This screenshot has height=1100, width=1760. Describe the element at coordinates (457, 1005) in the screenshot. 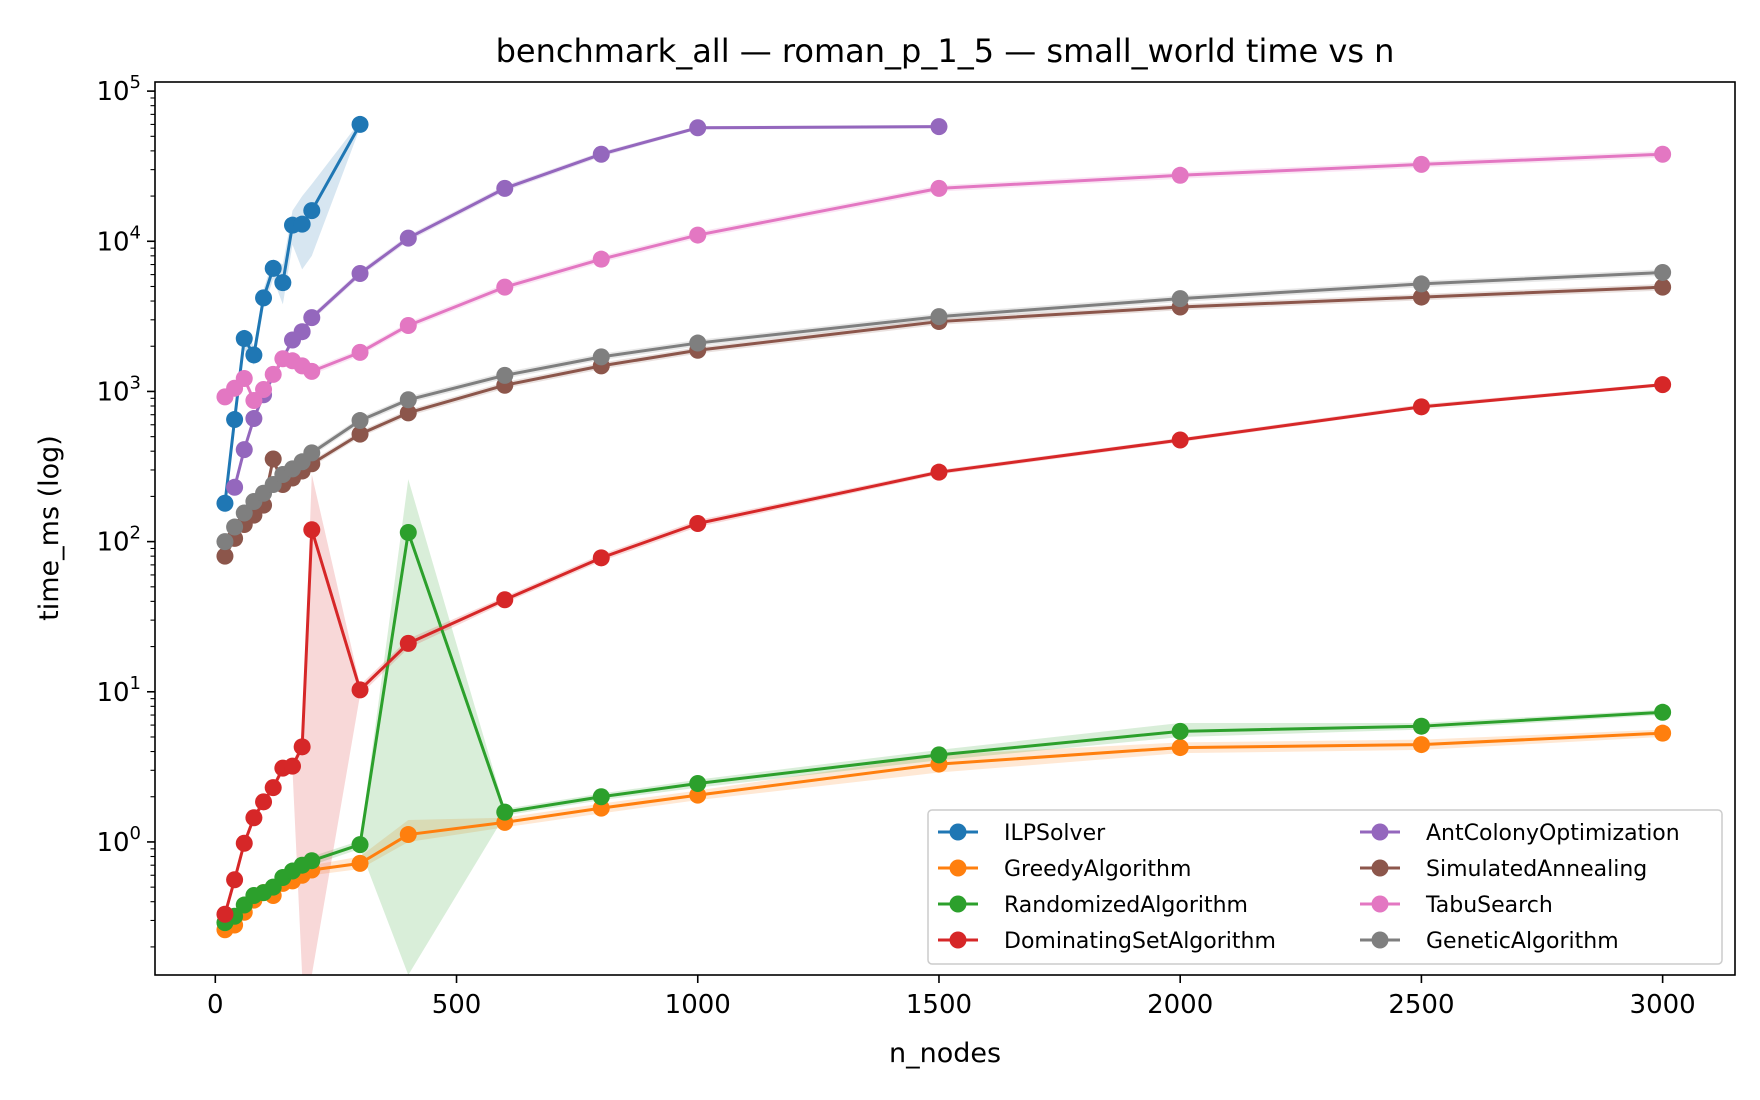

I see `x-tick-label: 500` at that location.